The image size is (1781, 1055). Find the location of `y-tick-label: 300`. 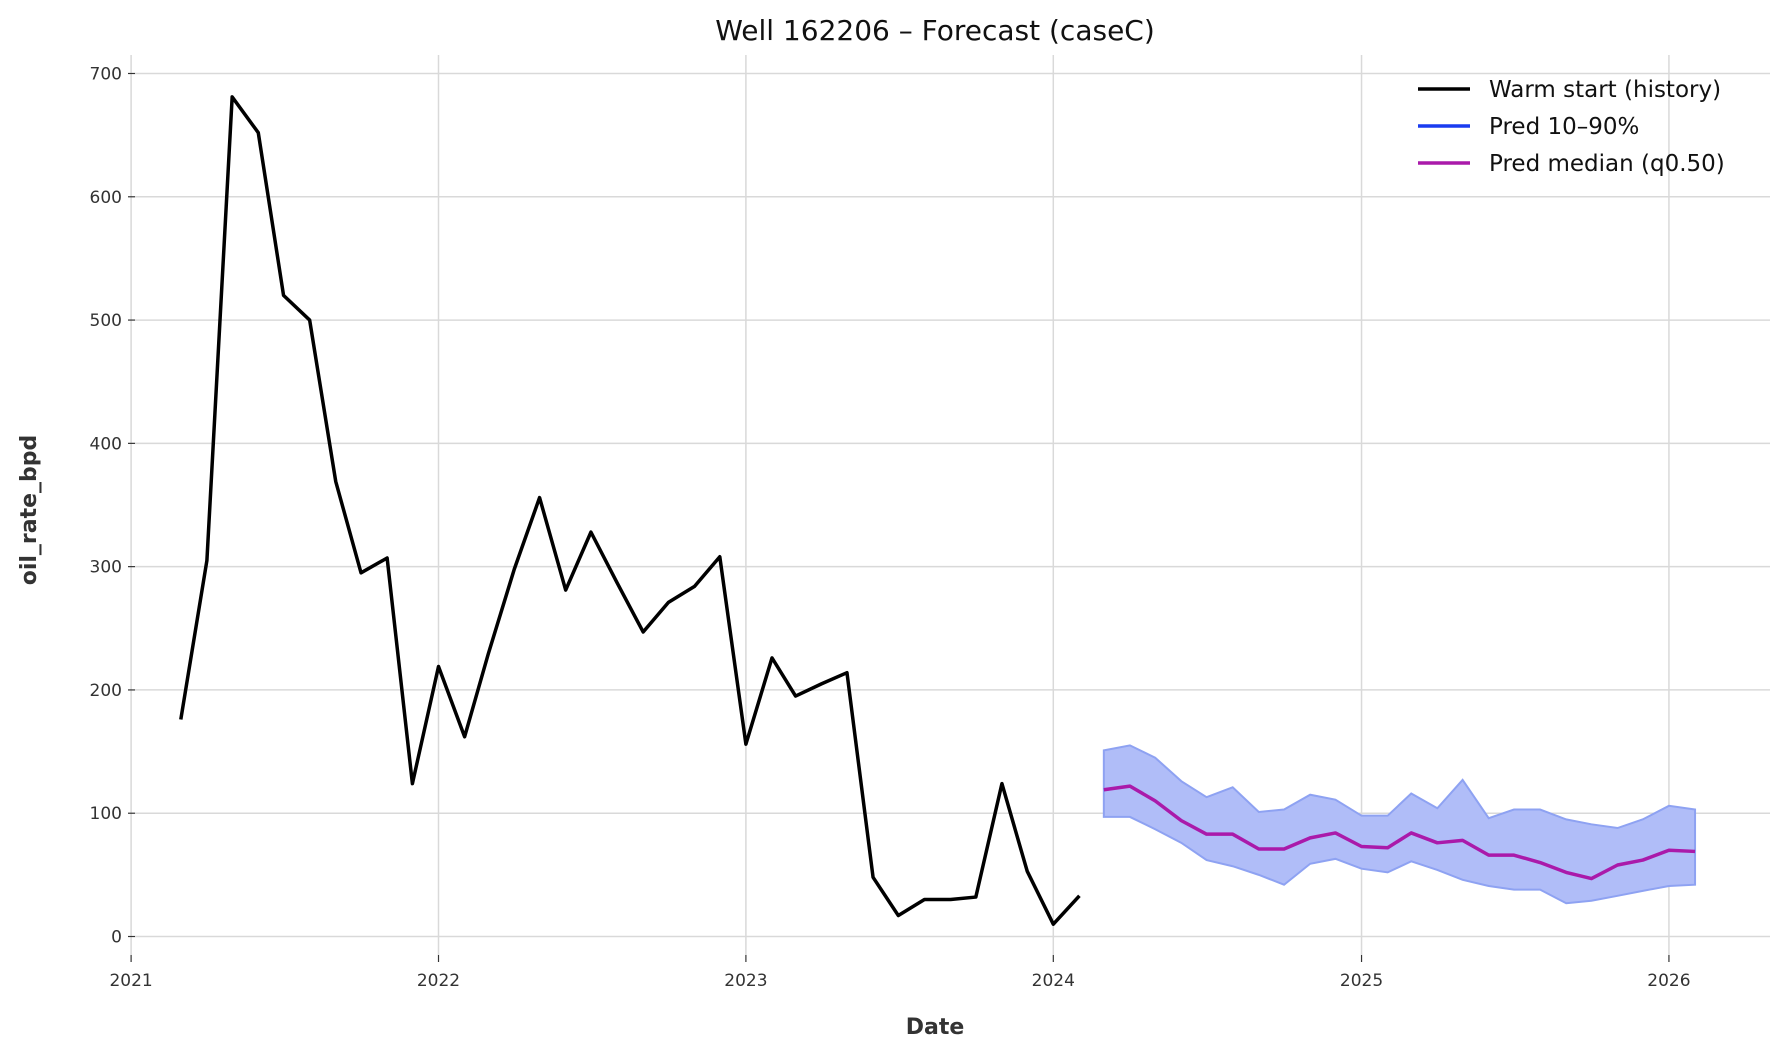

y-tick-label: 300 is located at coordinates (106, 568).